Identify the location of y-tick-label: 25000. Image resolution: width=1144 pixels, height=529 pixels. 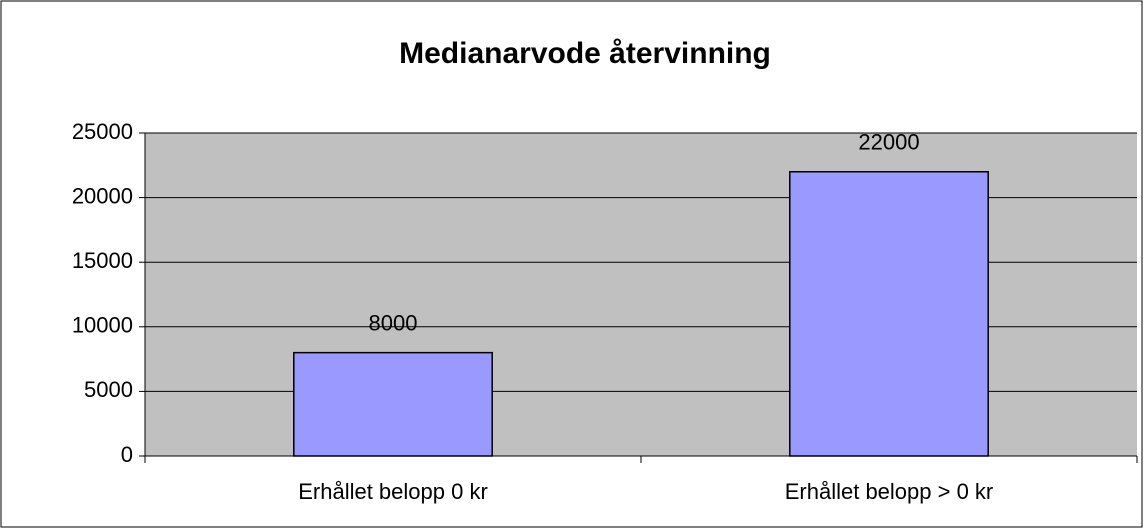
(102, 131).